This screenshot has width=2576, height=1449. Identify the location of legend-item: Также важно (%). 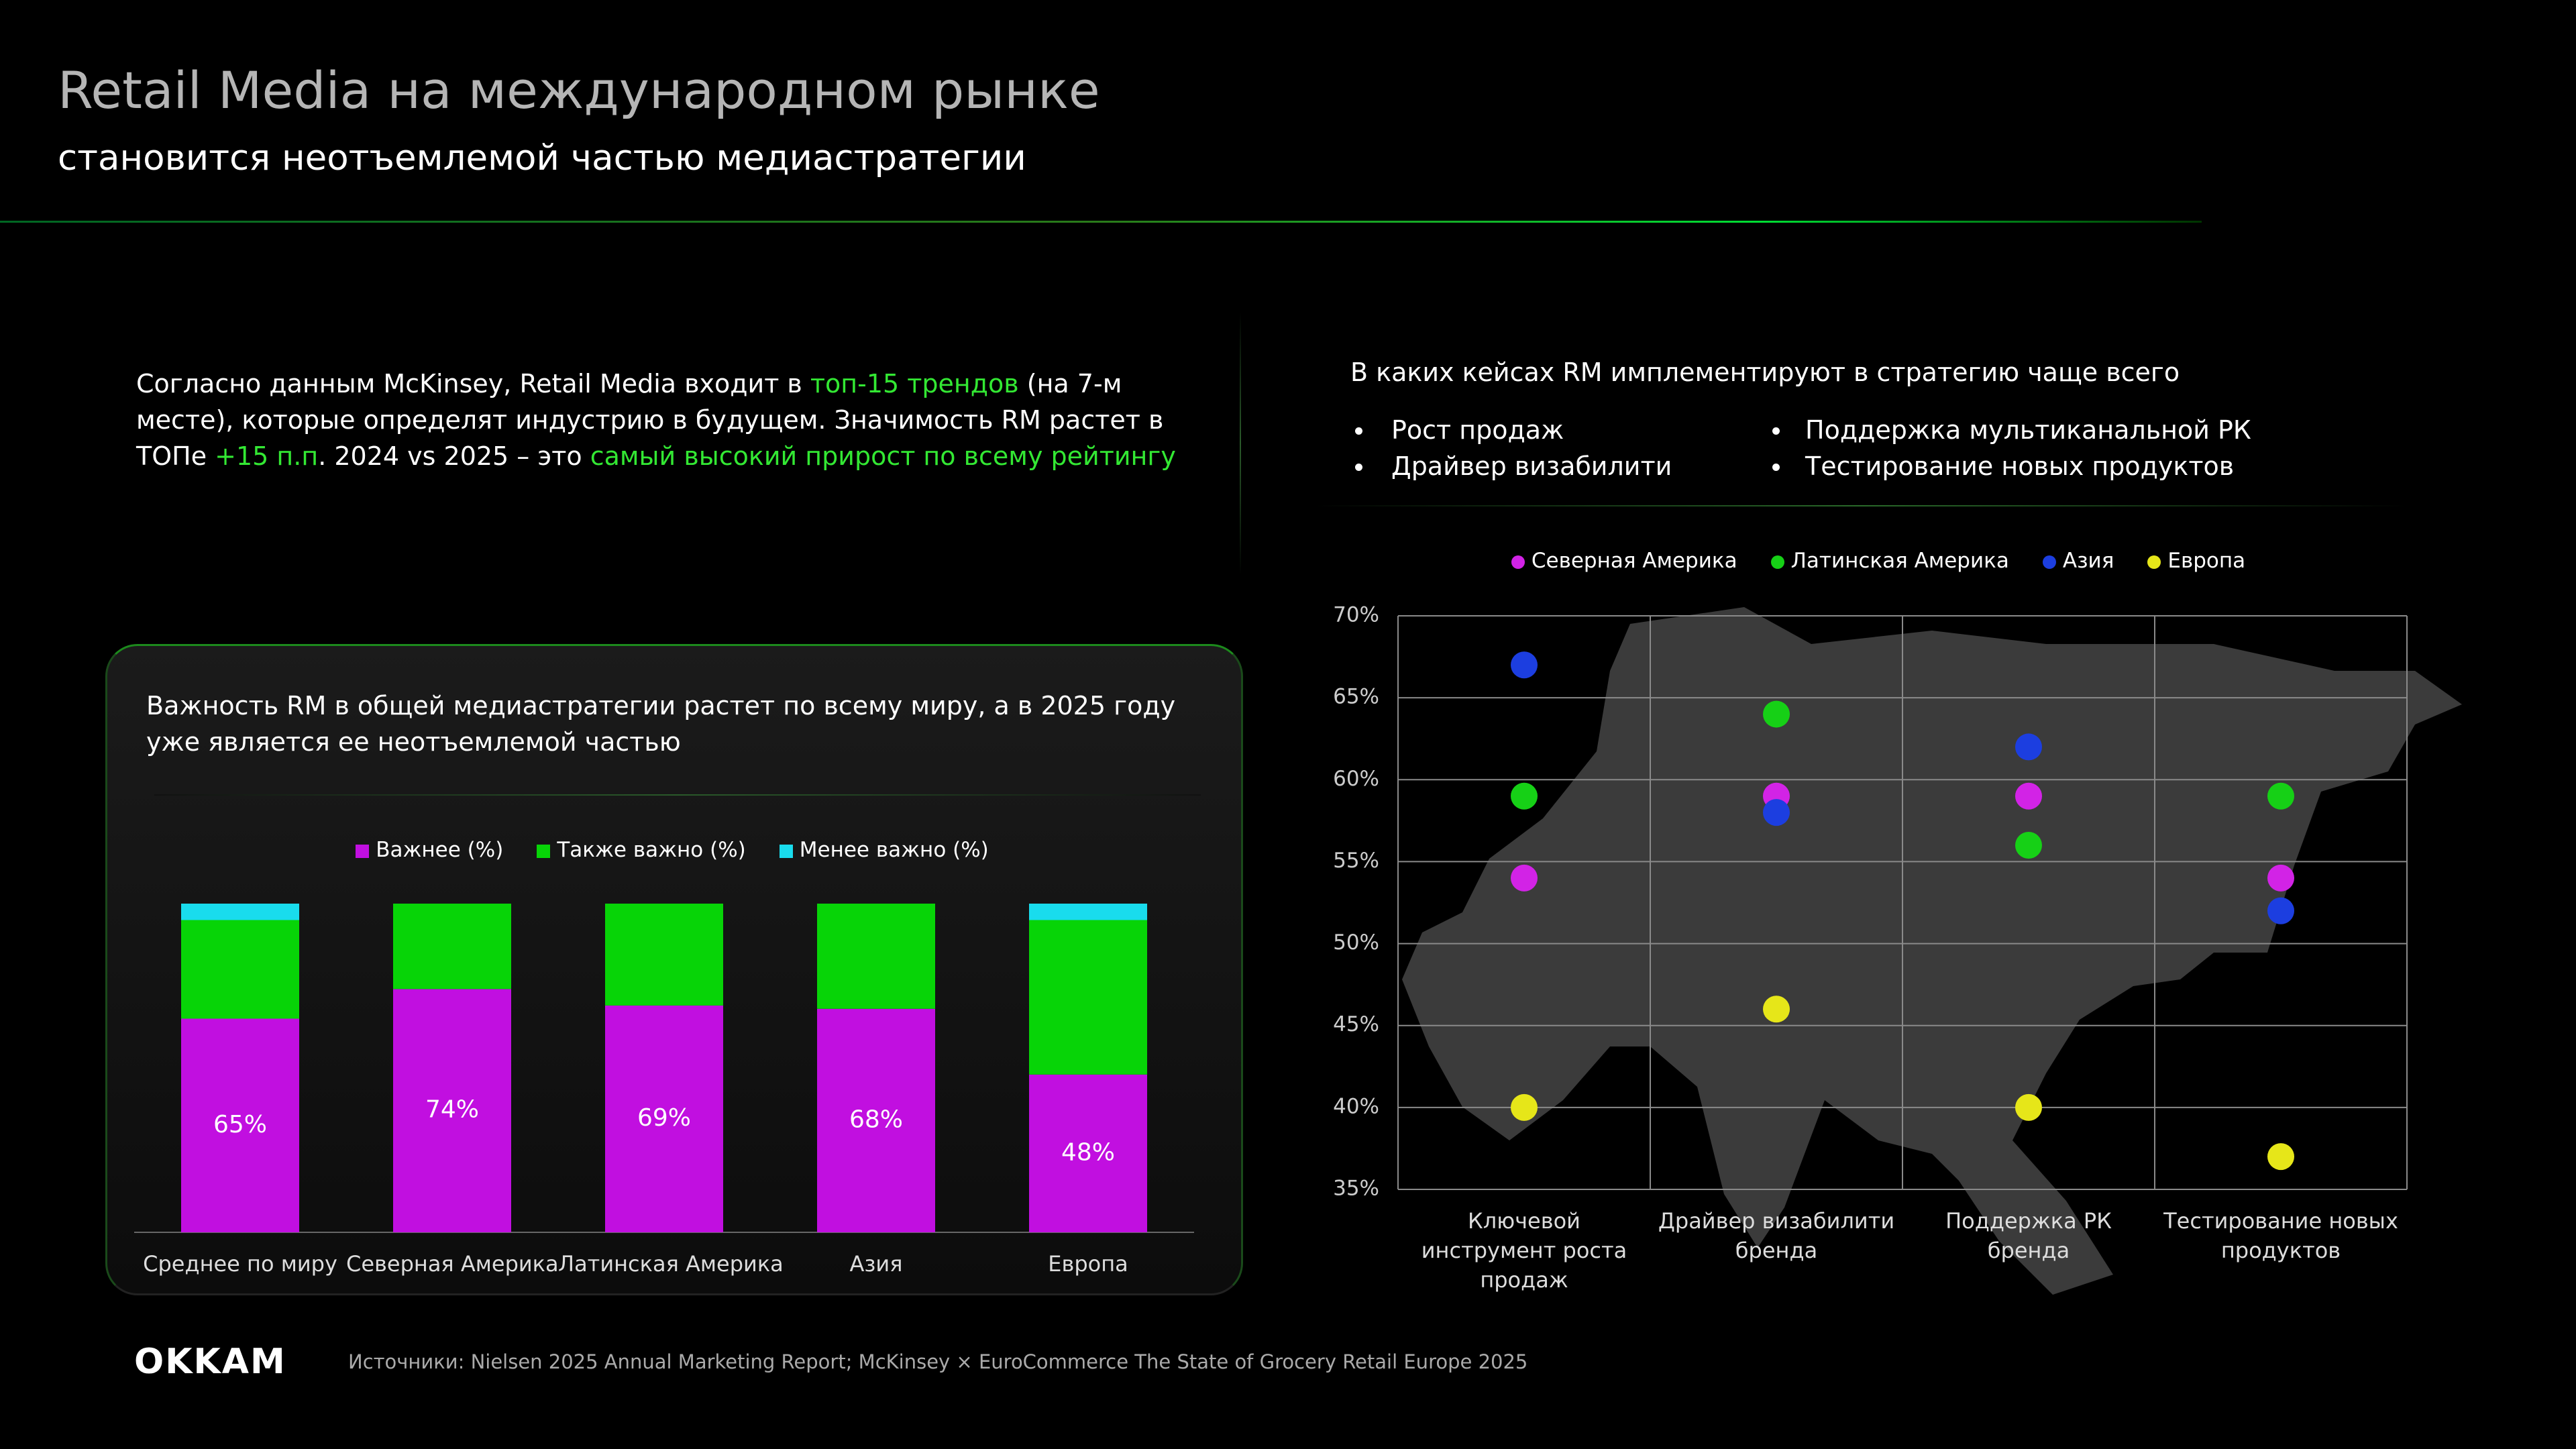
(641, 850).